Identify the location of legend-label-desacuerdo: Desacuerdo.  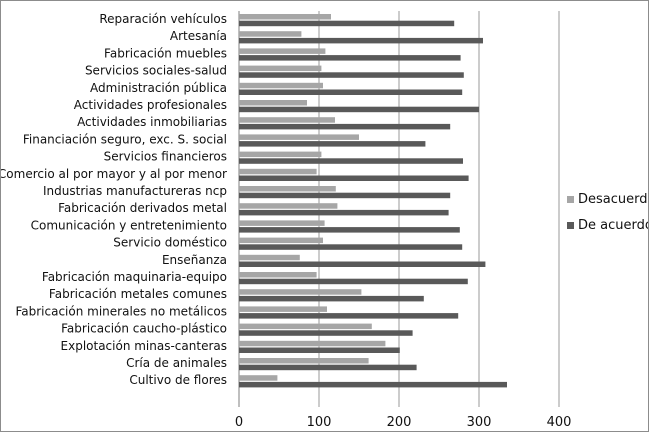
(613, 199).